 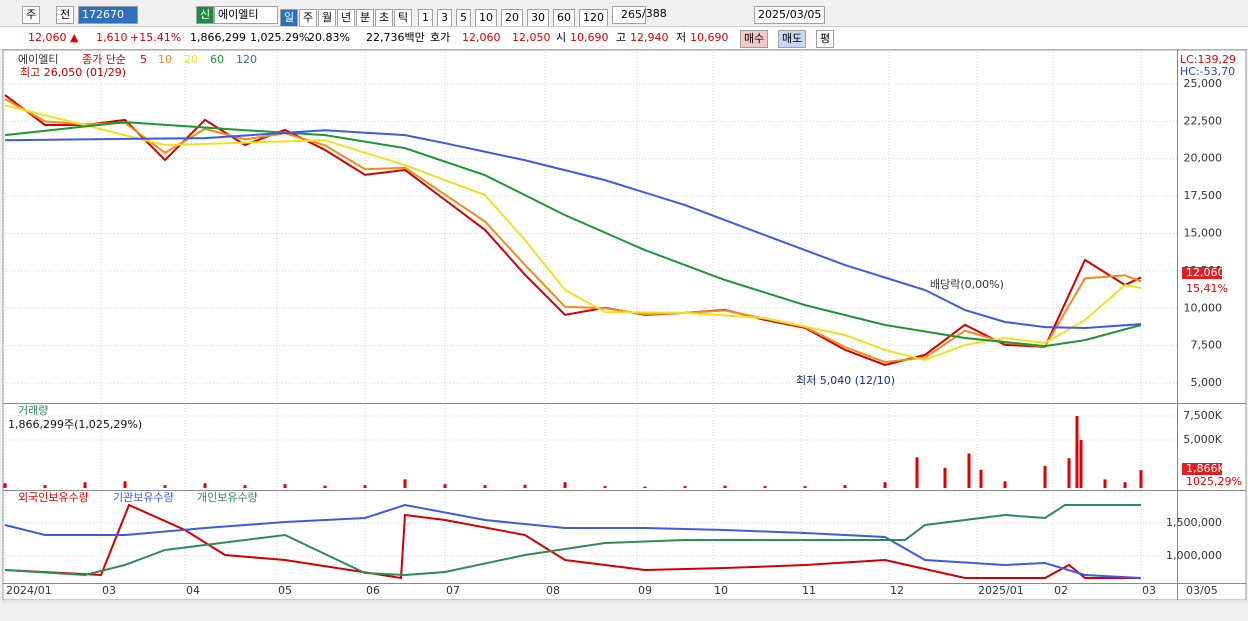 What do you see at coordinates (112, 37) in the screenshot?
I see `change: 1,610` at bounding box center [112, 37].